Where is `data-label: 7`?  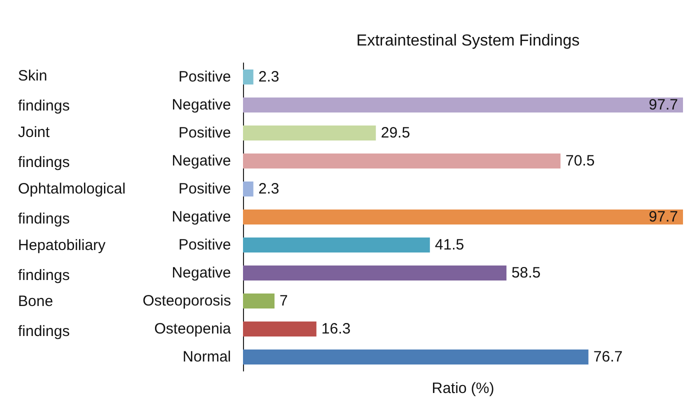
data-label: 7 is located at coordinates (284, 301).